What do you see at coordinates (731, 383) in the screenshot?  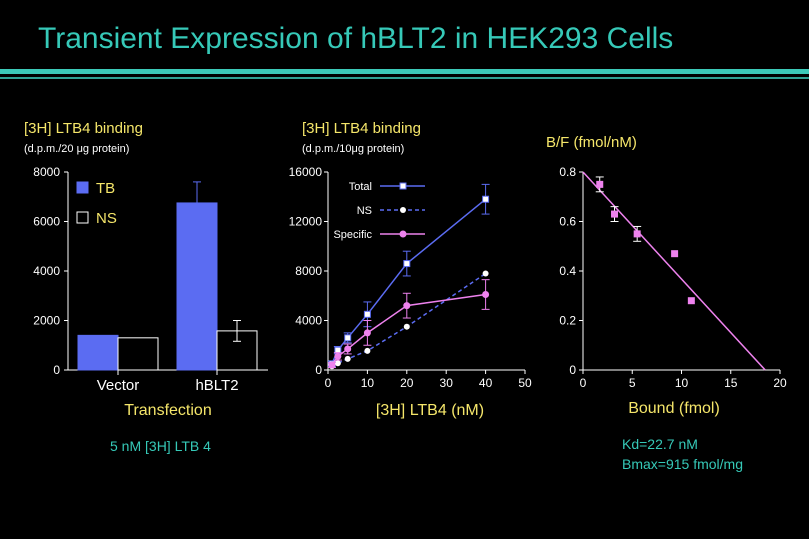 I see `chart3-xtick-label: 15` at bounding box center [731, 383].